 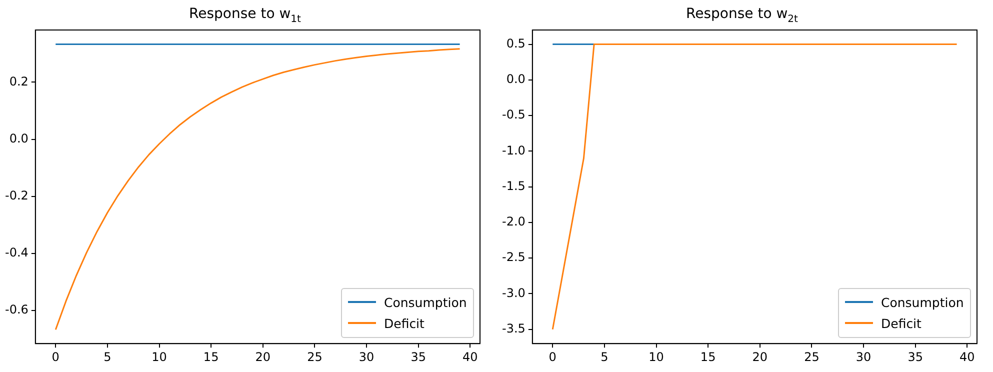 What do you see at coordinates (514, 150) in the screenshot?
I see `y-tick-label: -1.0` at bounding box center [514, 150].